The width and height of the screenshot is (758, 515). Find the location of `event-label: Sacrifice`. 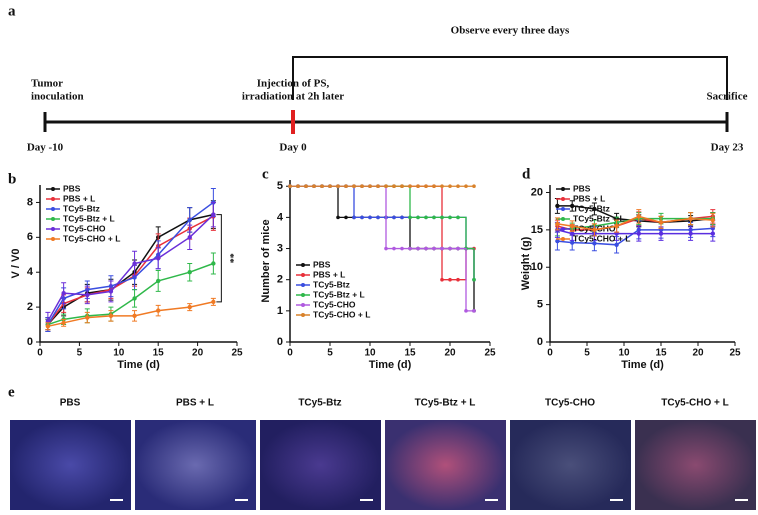

event-label: Sacrifice is located at coordinates (727, 97).